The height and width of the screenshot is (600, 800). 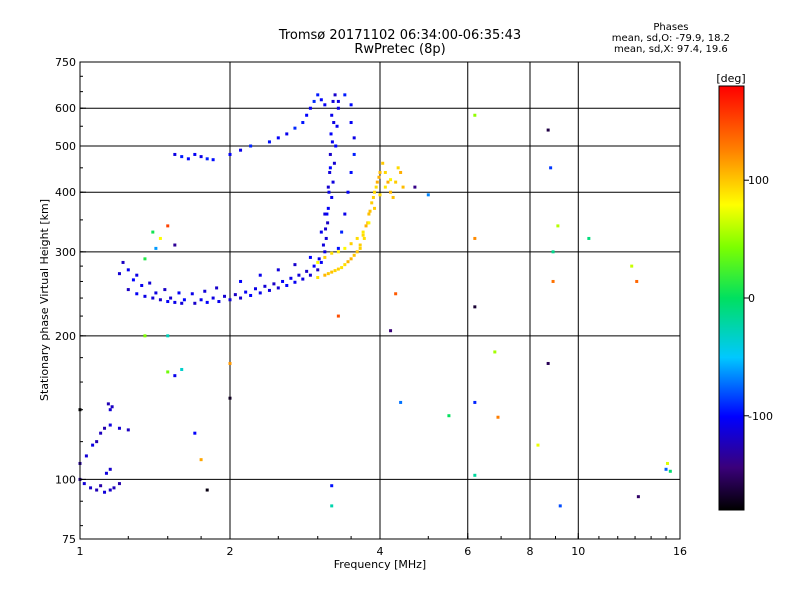 I want to click on x-tick-label: 2, so click(x=230, y=551).